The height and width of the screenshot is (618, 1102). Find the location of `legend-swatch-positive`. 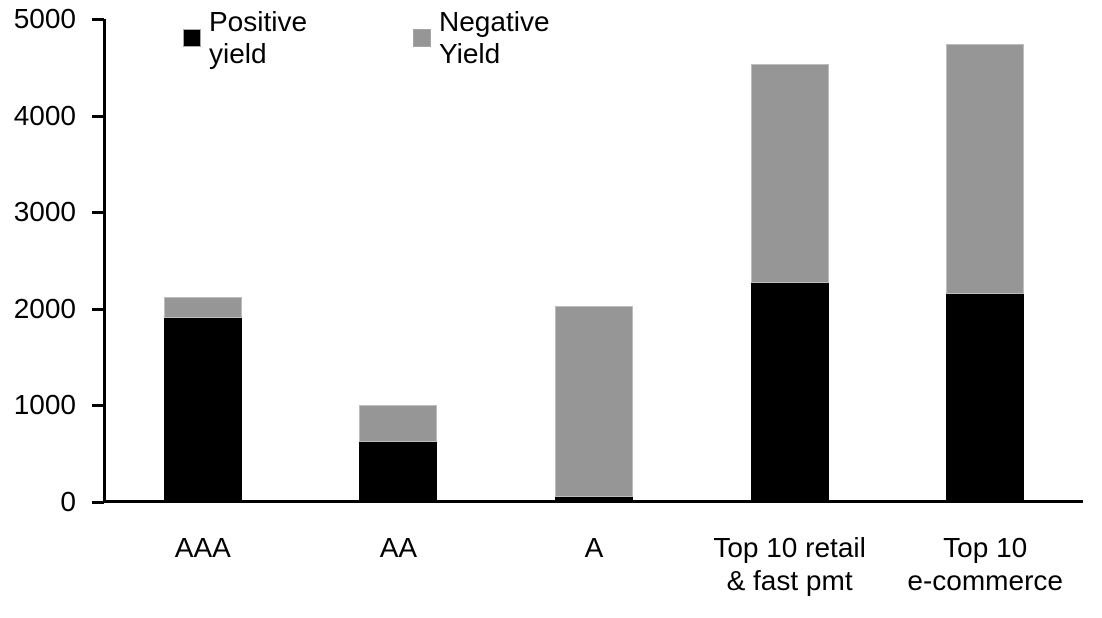

legend-swatch-positive is located at coordinates (192, 38).